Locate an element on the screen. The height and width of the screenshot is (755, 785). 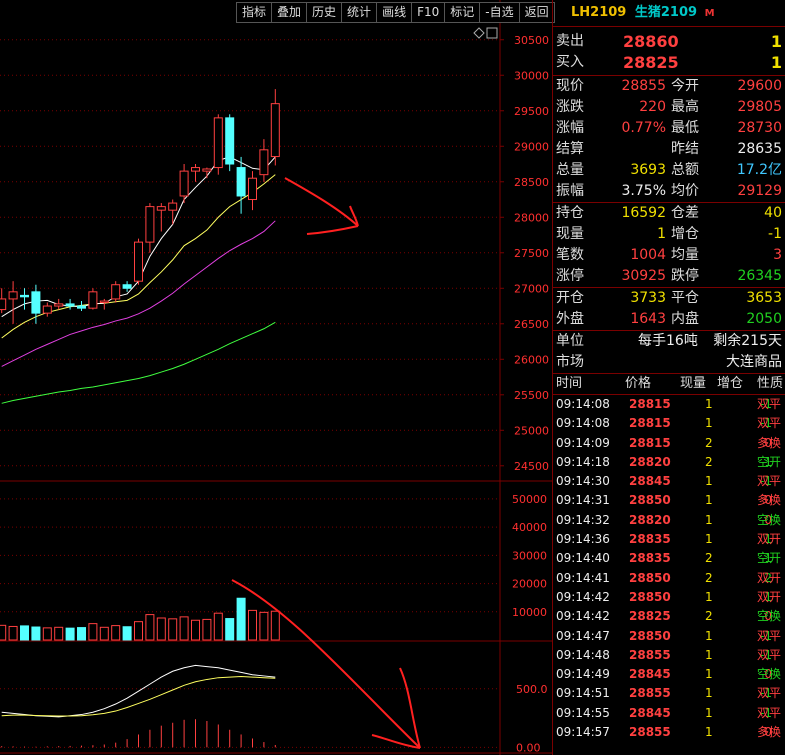
price-tick-label: 27000 is located at coordinates (531, 288).